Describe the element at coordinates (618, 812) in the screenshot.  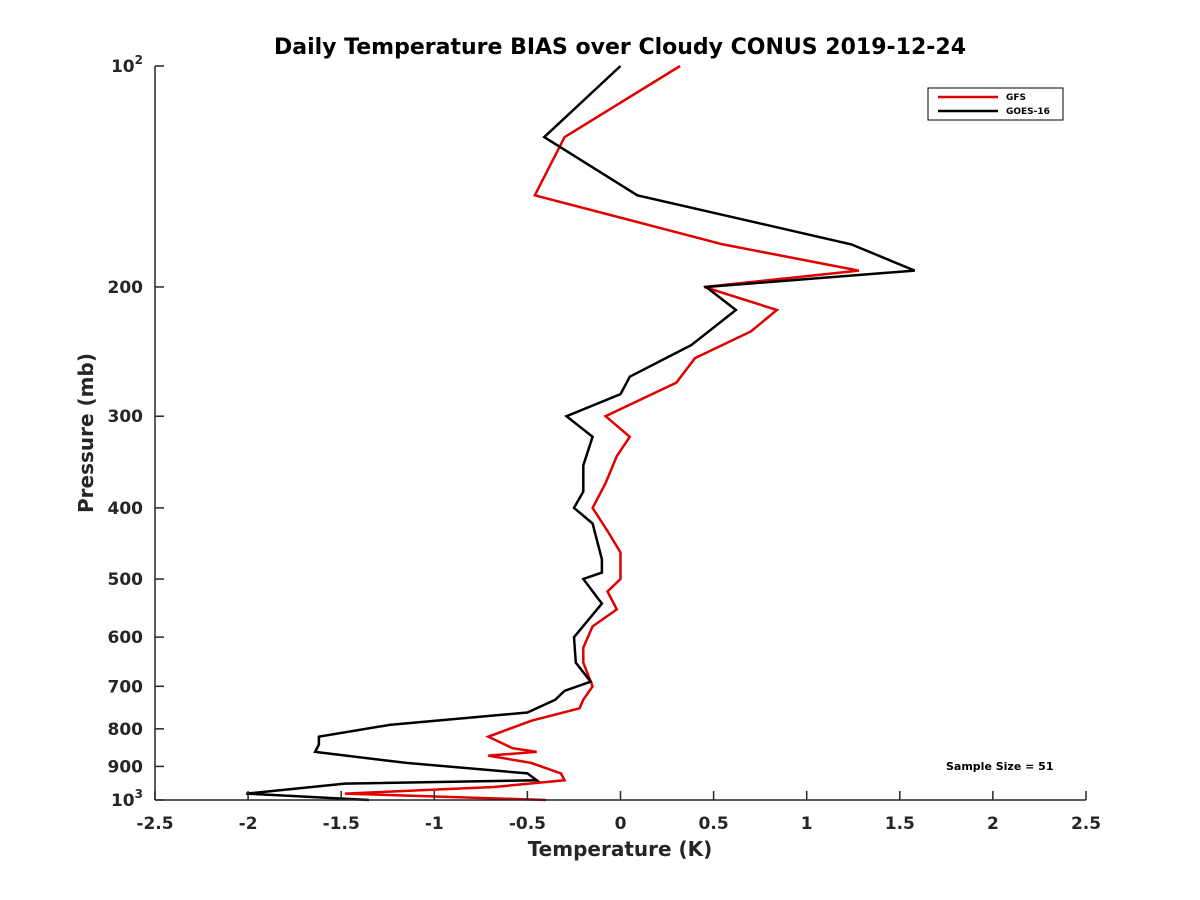
I see `x-ticks: -2.5 -2 -1.5 -1 -0.5 0 0.5 1 1.5 2 2.5` at that location.